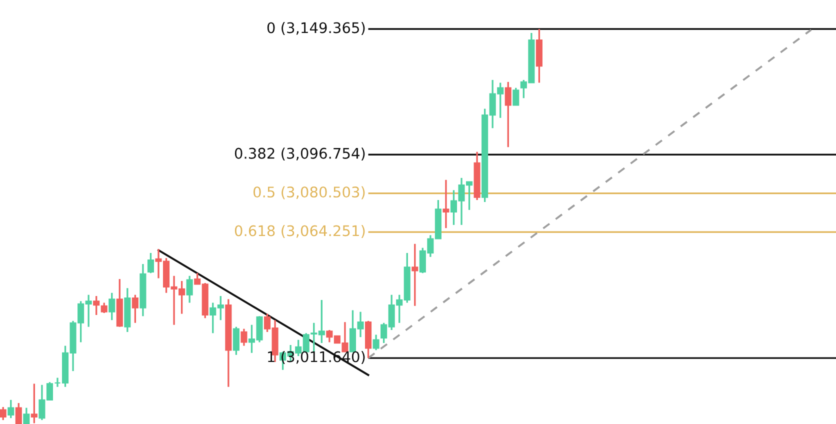 The width and height of the screenshot is (836, 424). Describe the element at coordinates (299, 231) in the screenshot. I see `annotation: 0.618 (3,064.251)` at that location.